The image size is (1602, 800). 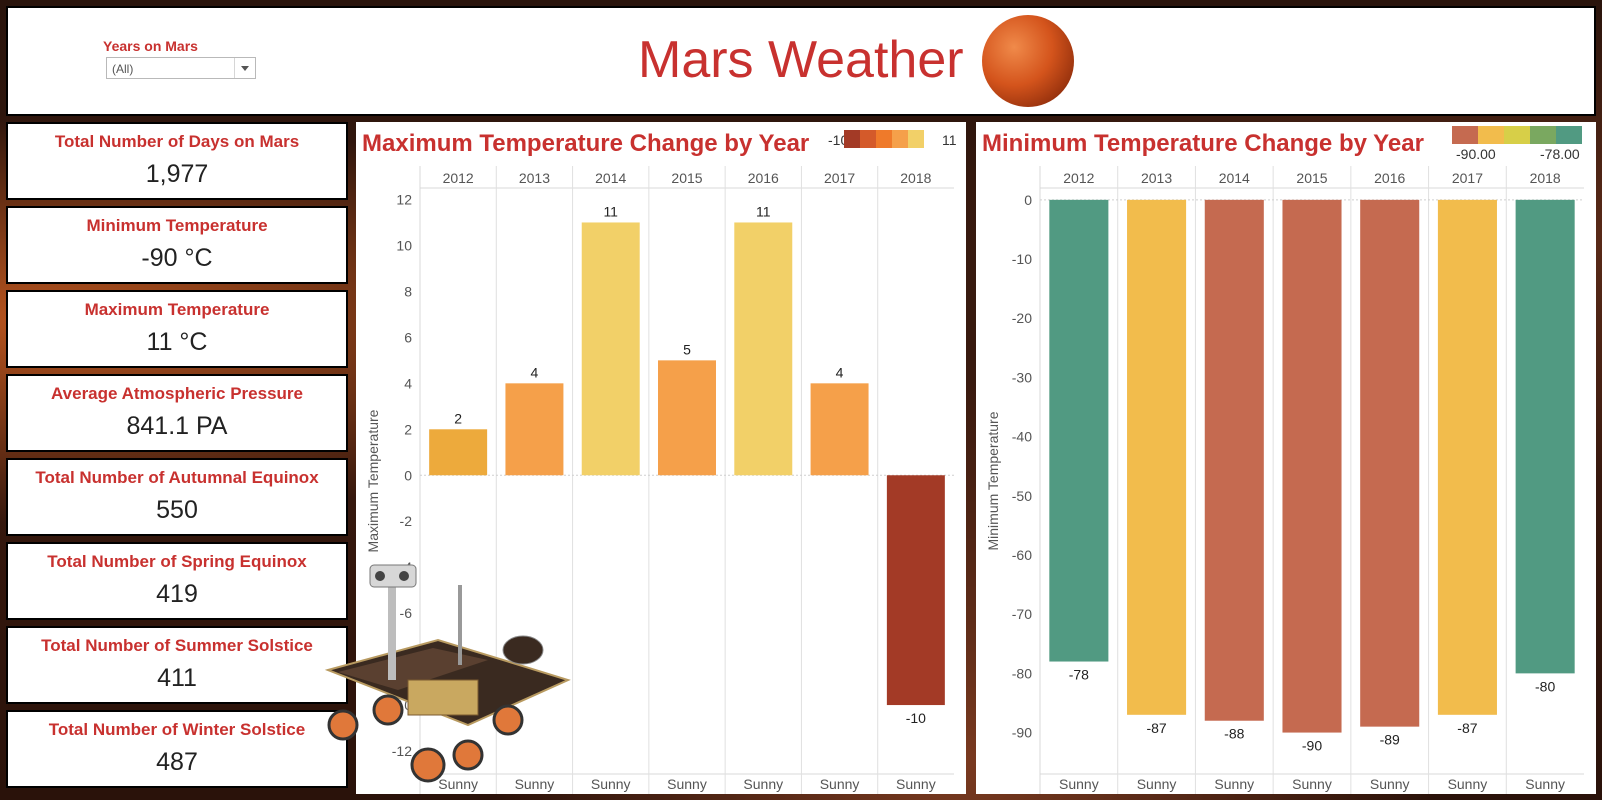 I want to click on kpi-label: Total Number of Autumnal Equinox, so click(x=177, y=477).